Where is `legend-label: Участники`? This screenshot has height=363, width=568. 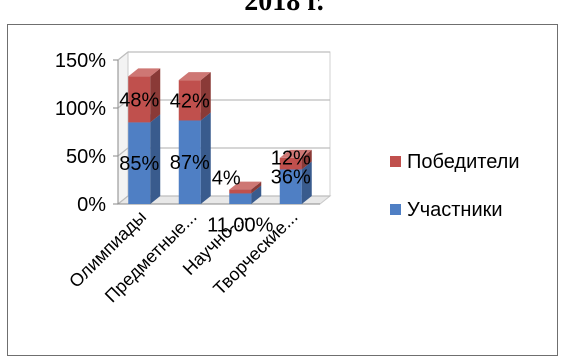 legend-label: Участники is located at coordinates (455, 210).